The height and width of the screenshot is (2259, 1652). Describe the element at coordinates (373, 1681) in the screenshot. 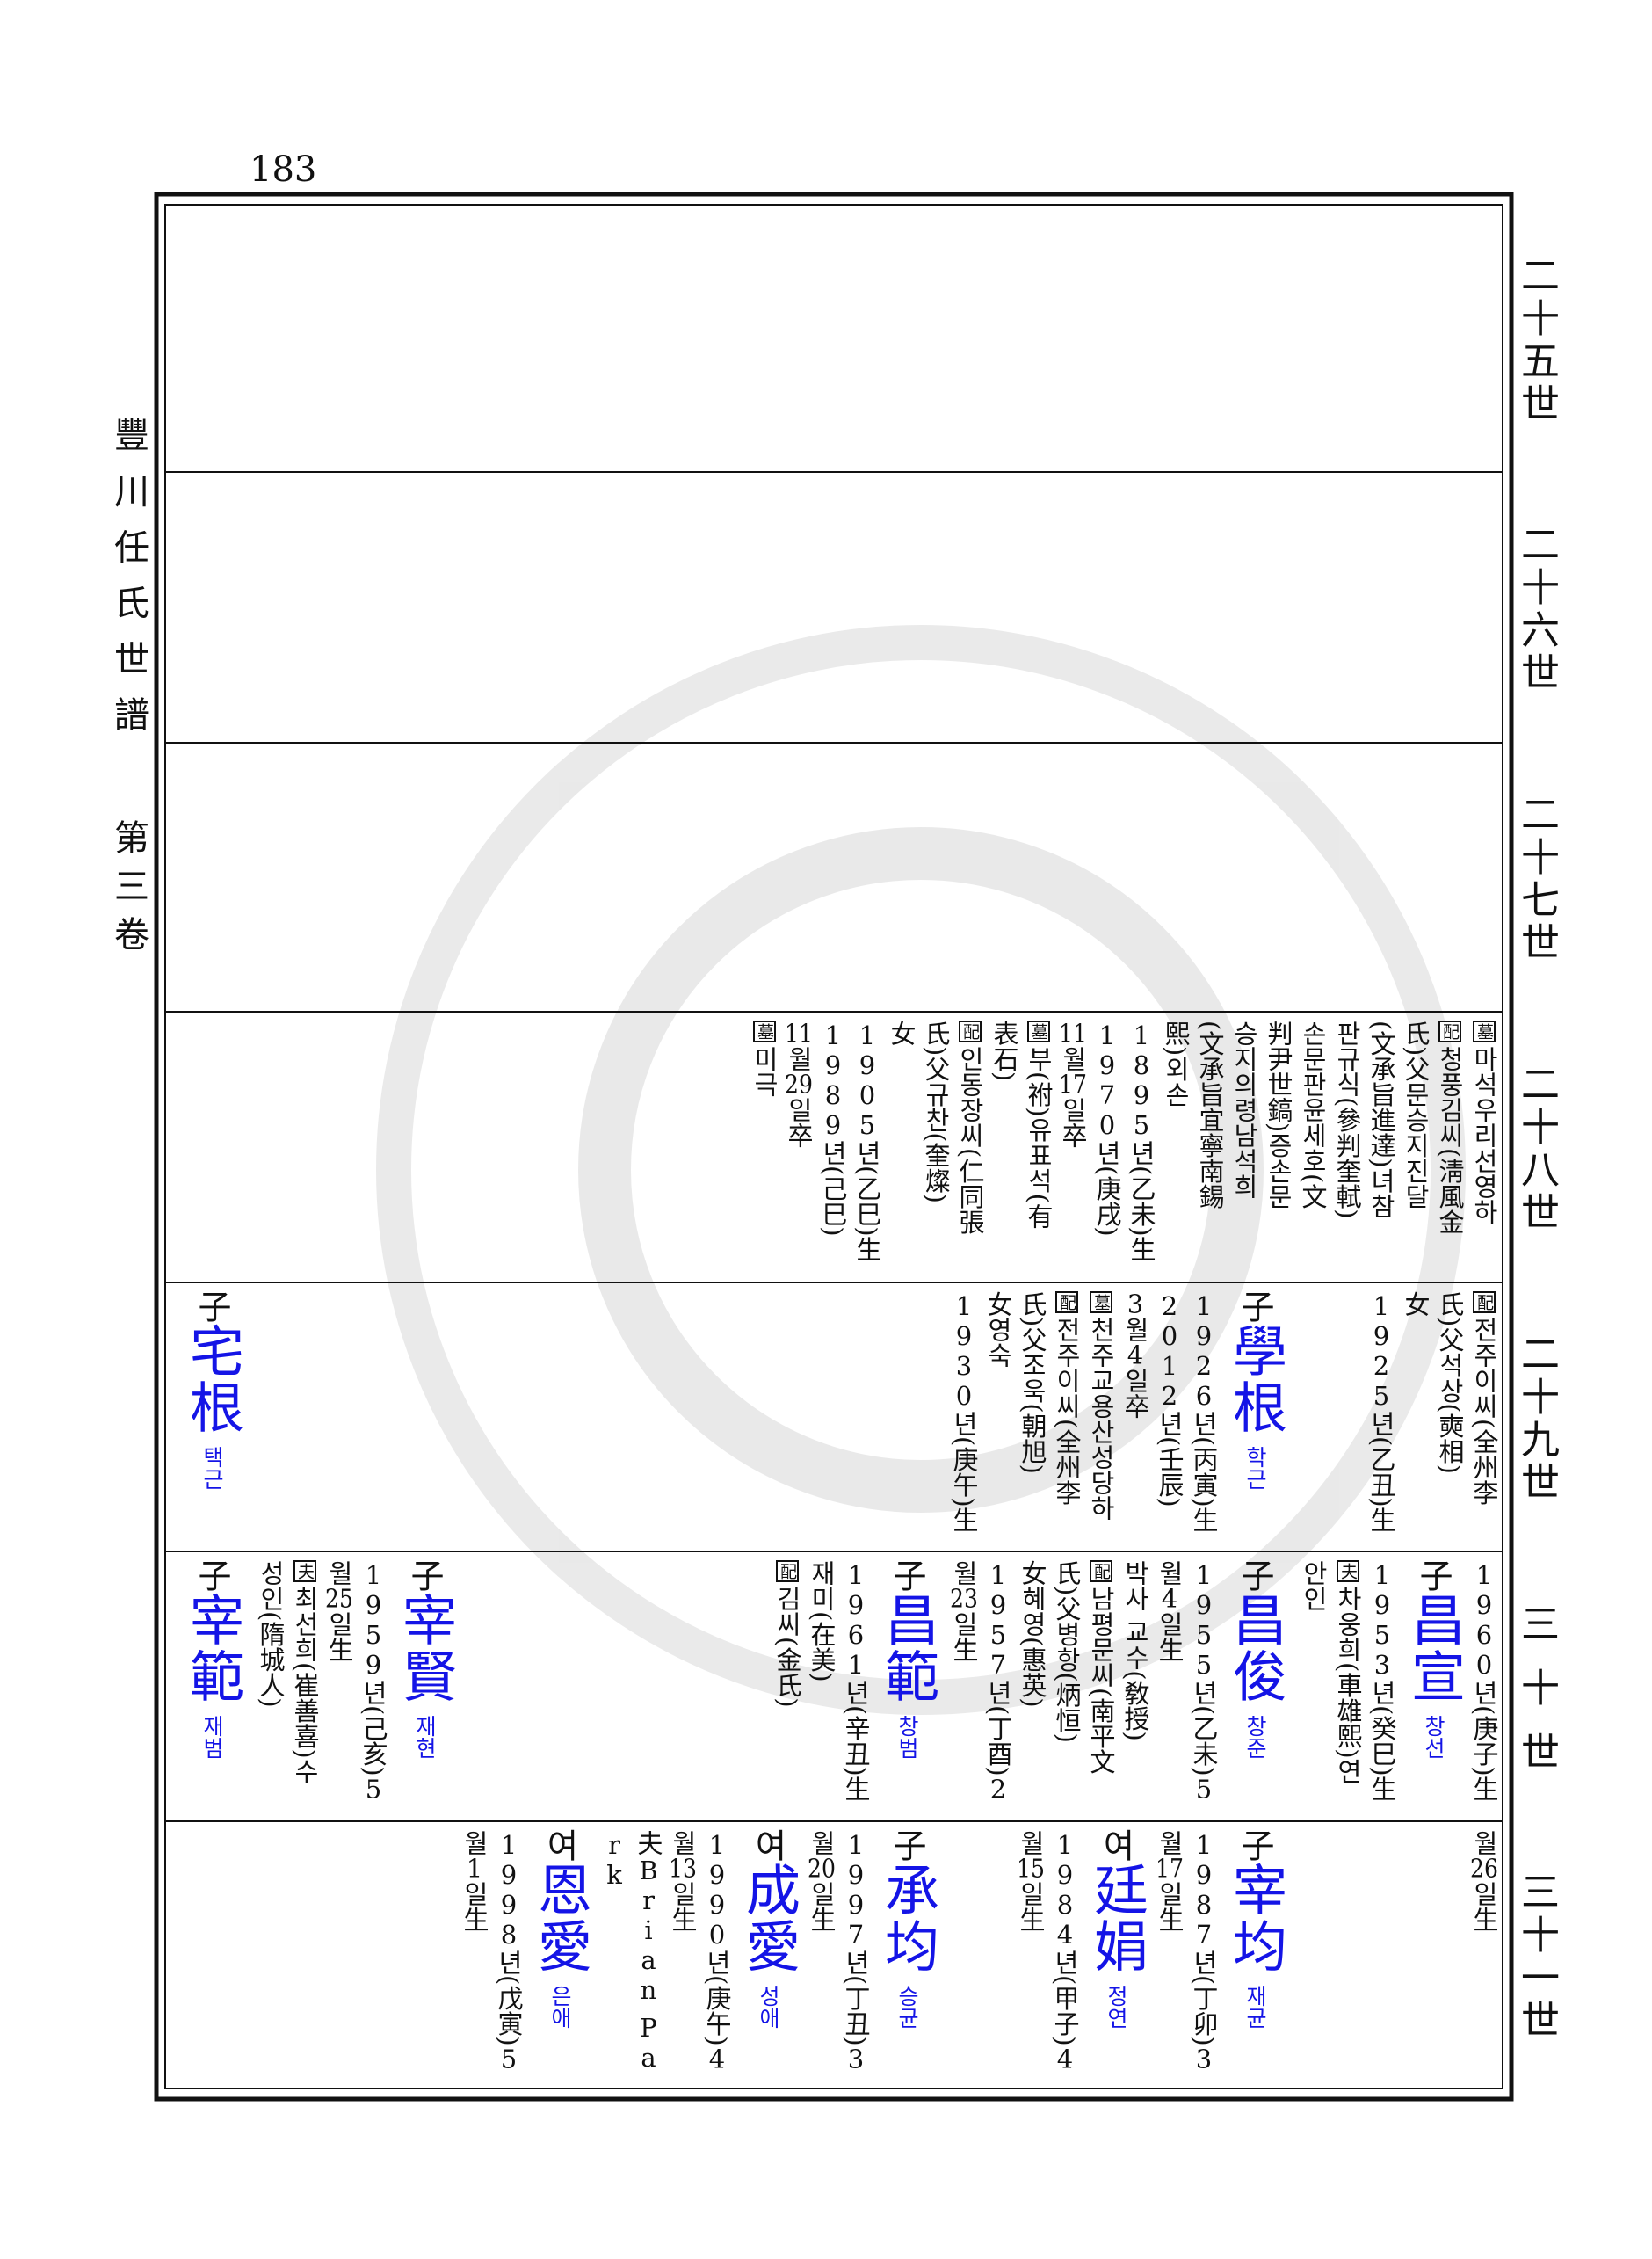

I see `record-line: 1959년(己亥)5` at that location.